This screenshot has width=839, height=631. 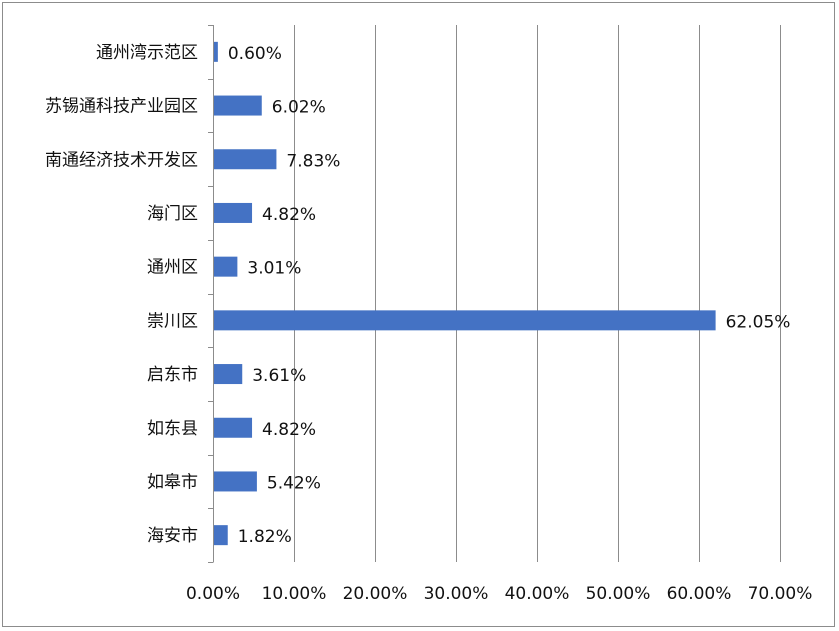 I want to click on x-tick-label: 20.00%, so click(x=375, y=594).